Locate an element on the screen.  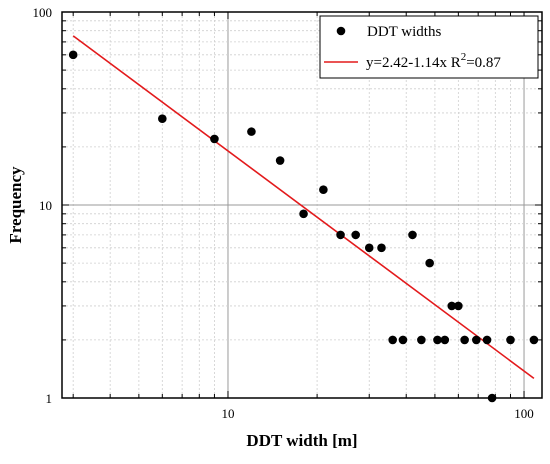
legend-fit-label-main: y=2.42-1.14x R is located at coordinates (413, 63).